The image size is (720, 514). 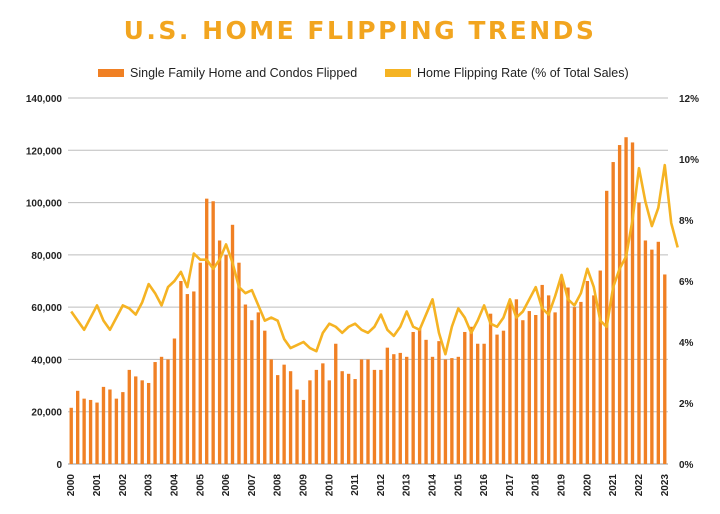 I want to click on legend-swatch-line, so click(x=398, y=73).